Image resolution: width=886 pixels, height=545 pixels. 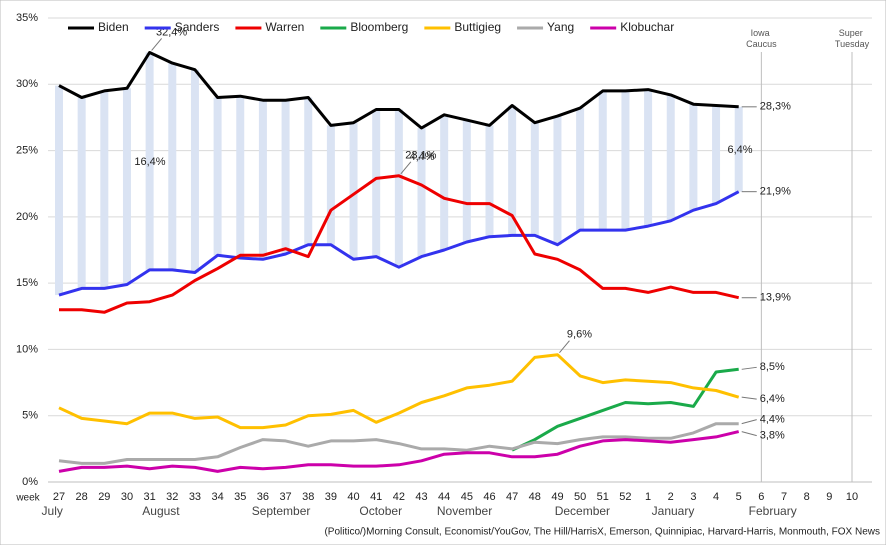 What do you see at coordinates (739, 497) in the screenshot?
I see `x-tick-label: 5` at bounding box center [739, 497].